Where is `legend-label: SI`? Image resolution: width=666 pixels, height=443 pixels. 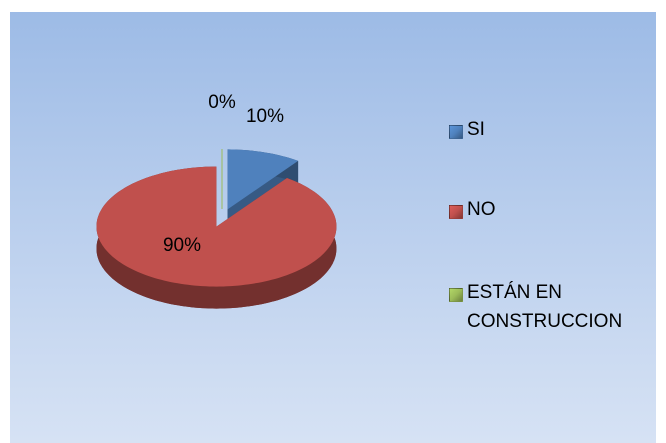
legend-label: SI is located at coordinates (476, 129).